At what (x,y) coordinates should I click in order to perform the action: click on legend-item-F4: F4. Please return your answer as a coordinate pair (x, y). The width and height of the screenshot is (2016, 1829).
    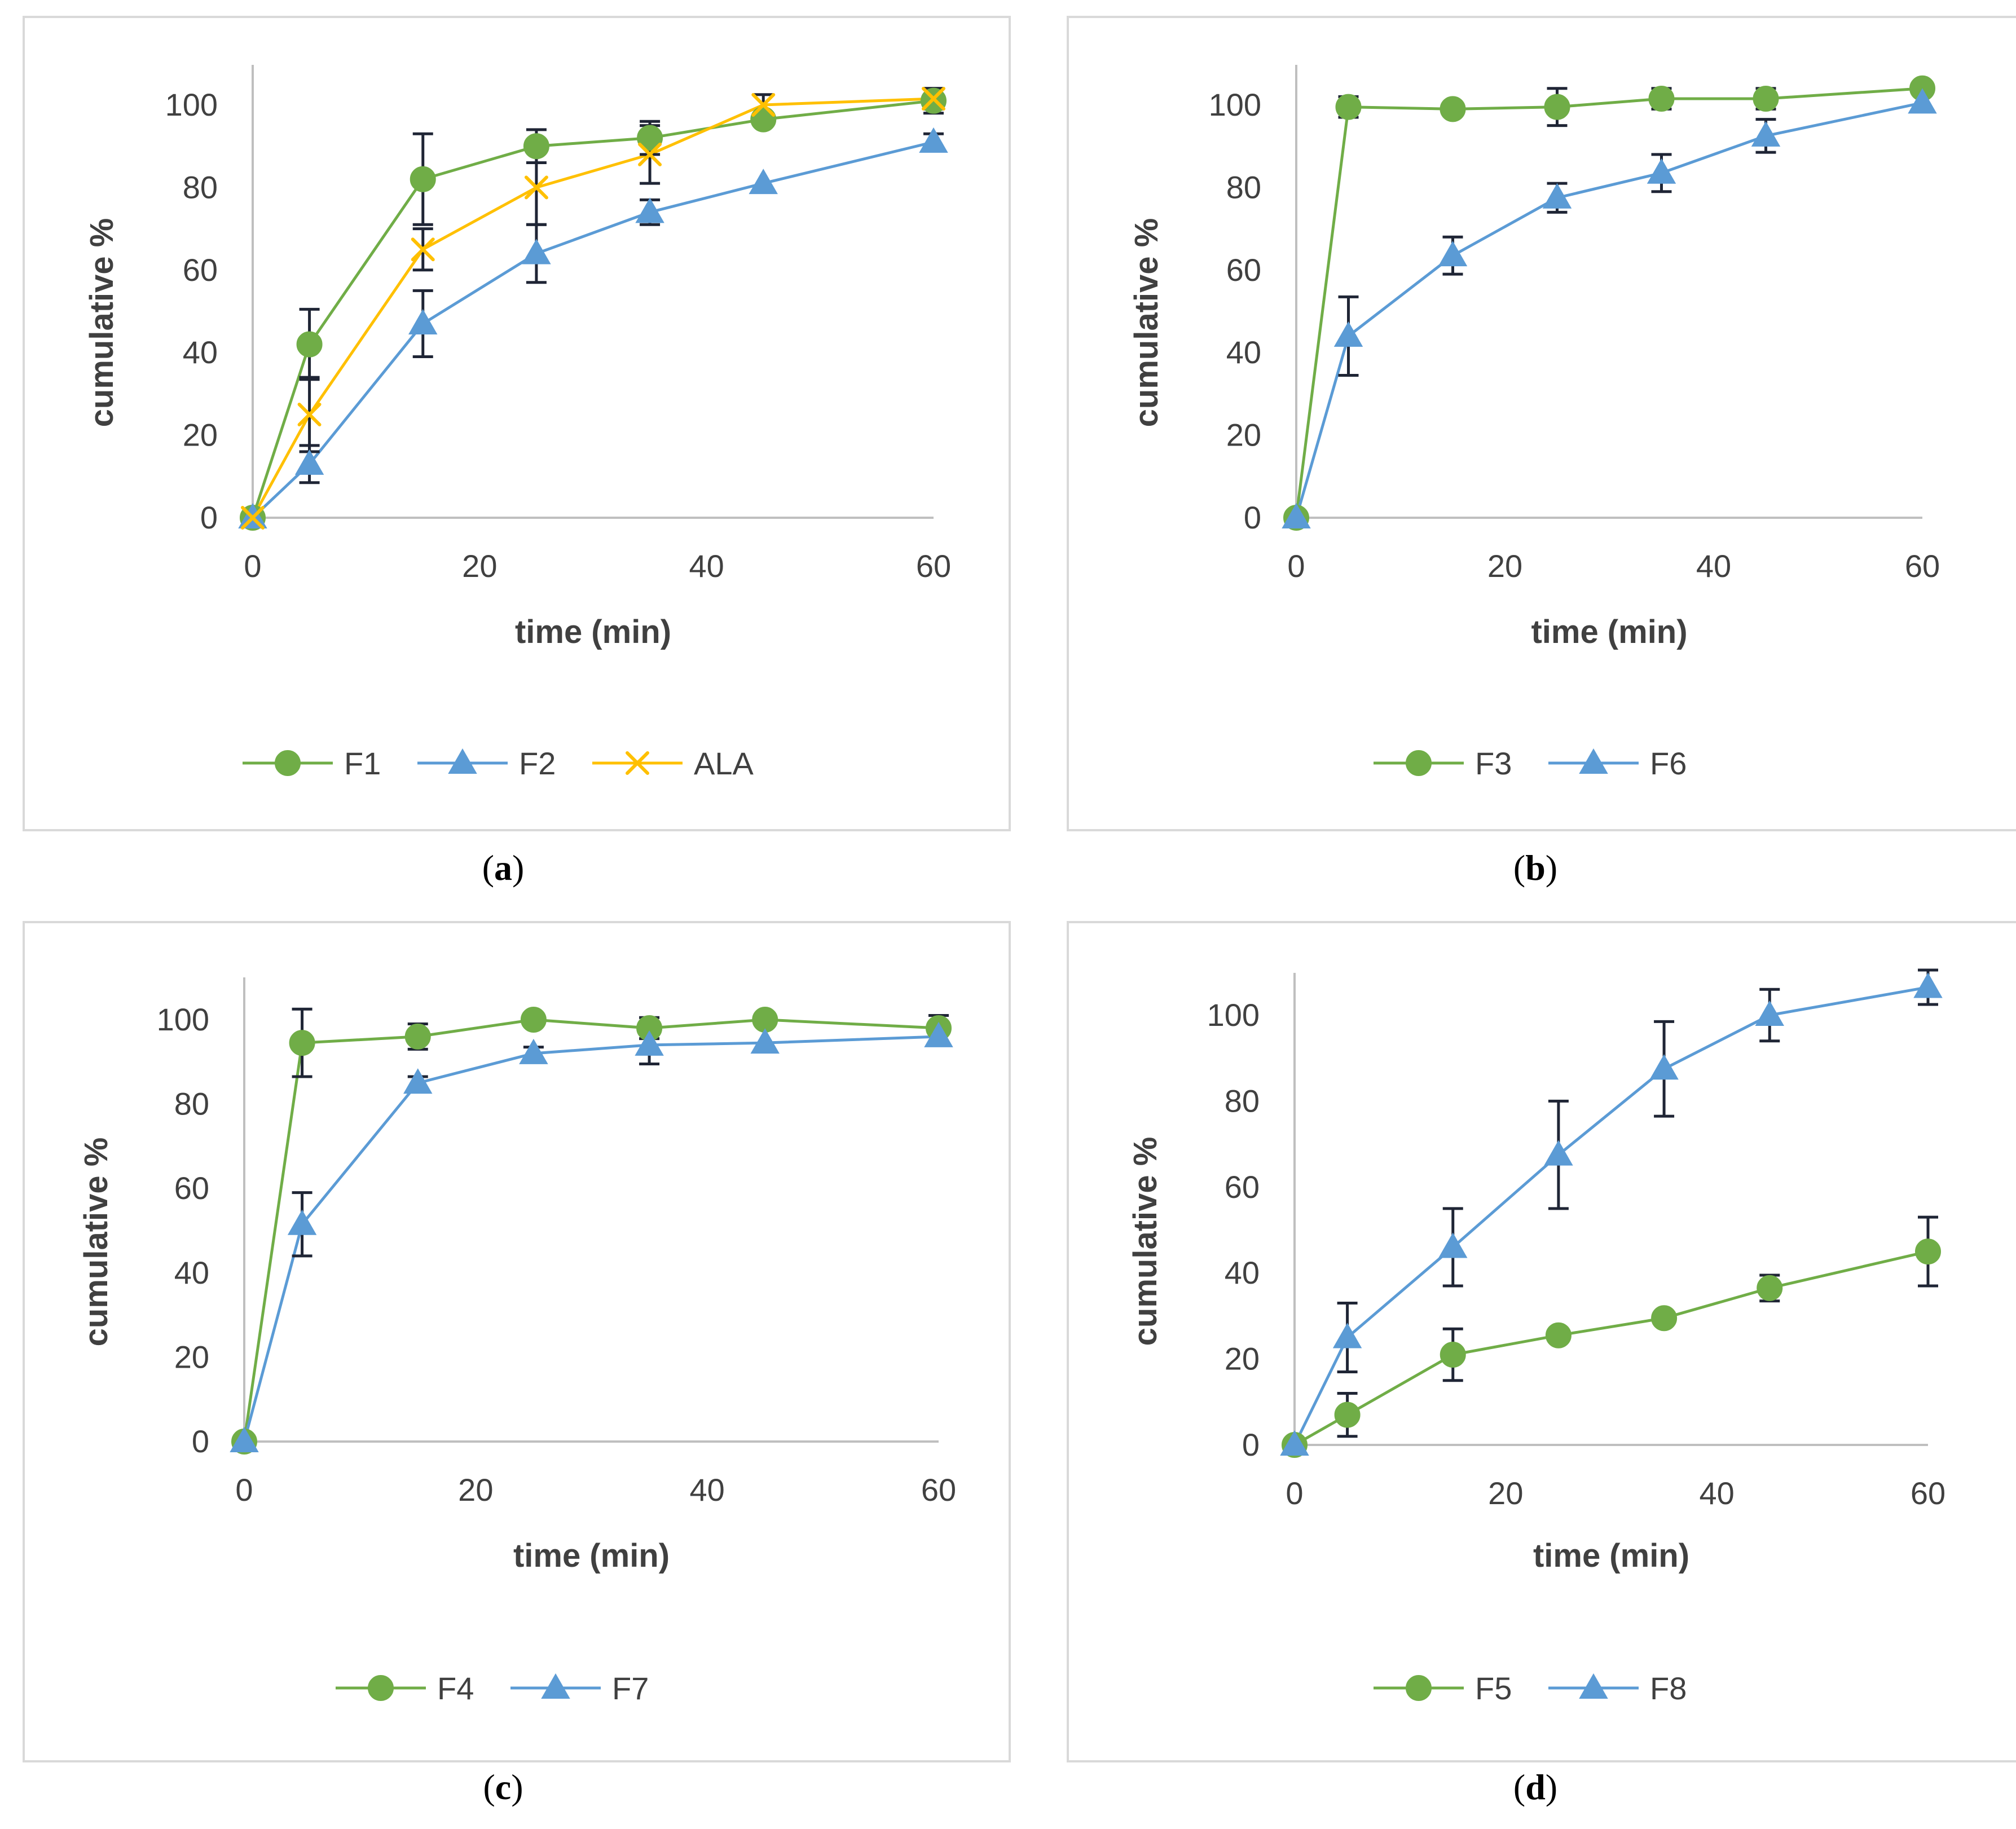
    Looking at the image, I should click on (405, 1688).